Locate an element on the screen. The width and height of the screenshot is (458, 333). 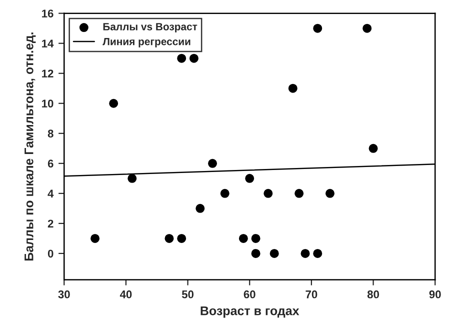
y-tick-label: 6 is located at coordinates (51, 164).